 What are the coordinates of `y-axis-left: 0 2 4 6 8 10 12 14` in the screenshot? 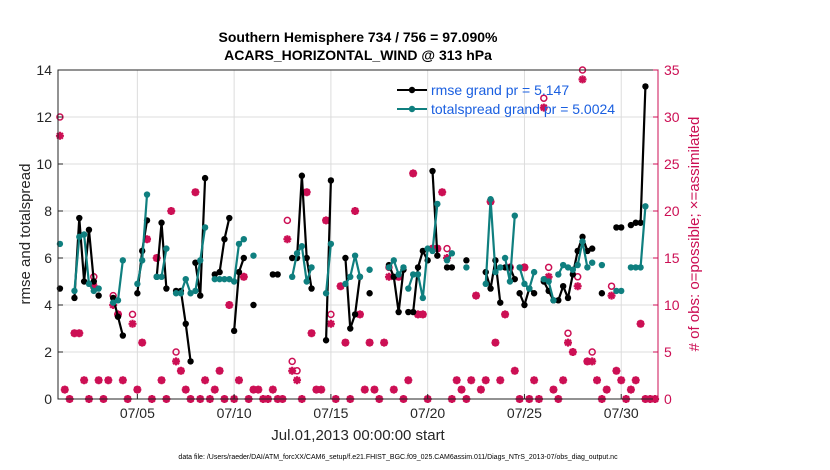 It's located at (49, 234).